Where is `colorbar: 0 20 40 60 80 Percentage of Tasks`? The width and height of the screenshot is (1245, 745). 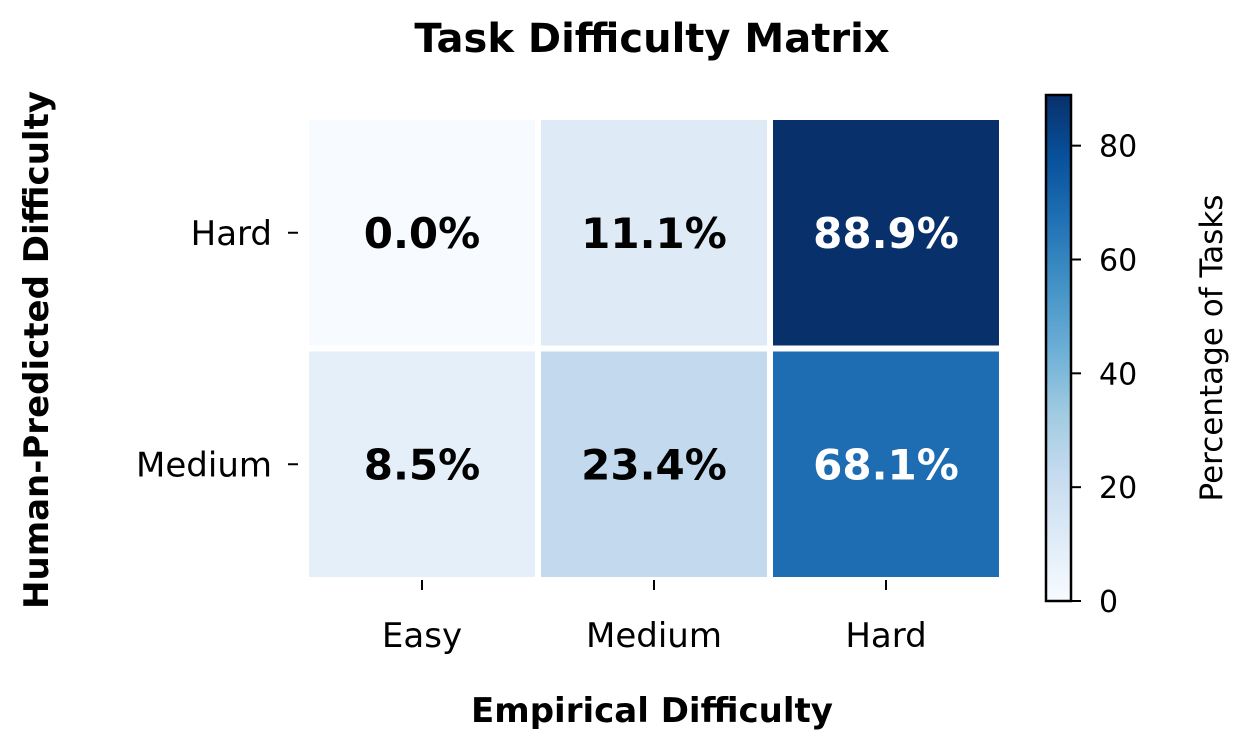
colorbar: 0 20 40 60 80 Percentage of Tasks is located at coordinates (1137, 356).